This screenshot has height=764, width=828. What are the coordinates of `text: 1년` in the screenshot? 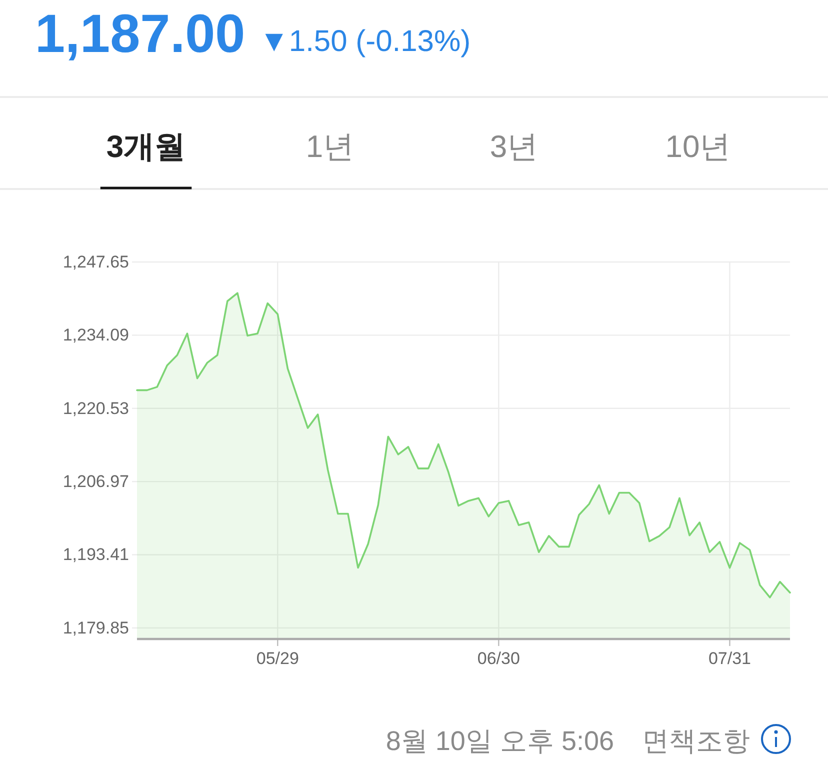 It's located at (330, 146).